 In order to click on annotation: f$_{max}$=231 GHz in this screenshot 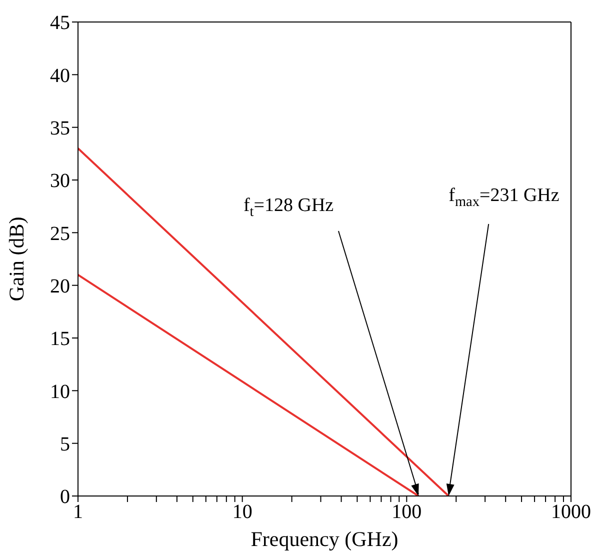, I will do `click(504, 197)`.